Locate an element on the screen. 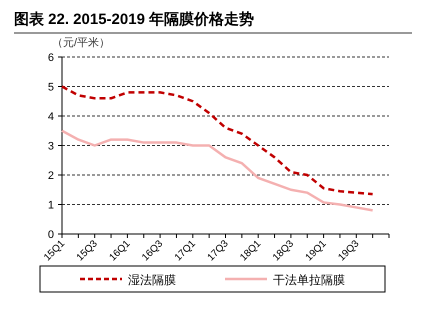 The height and width of the screenshot is (330, 423). y-tick-label: 1 is located at coordinates (51, 206).